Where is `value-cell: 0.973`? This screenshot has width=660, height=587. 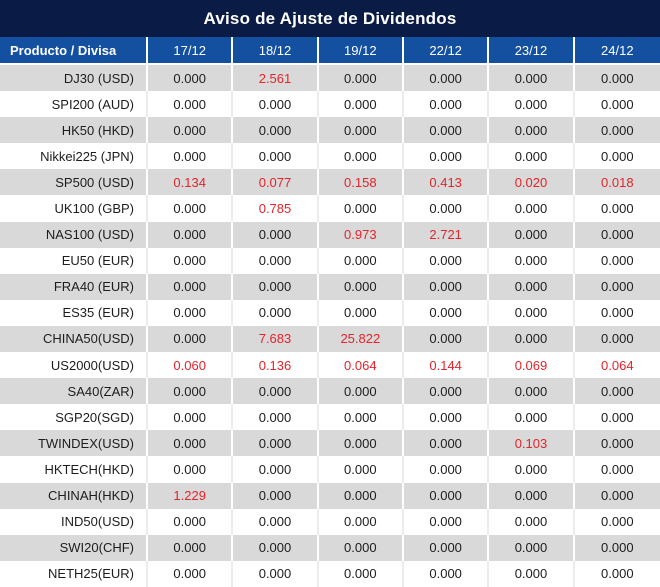 value-cell: 0.973 is located at coordinates (361, 234).